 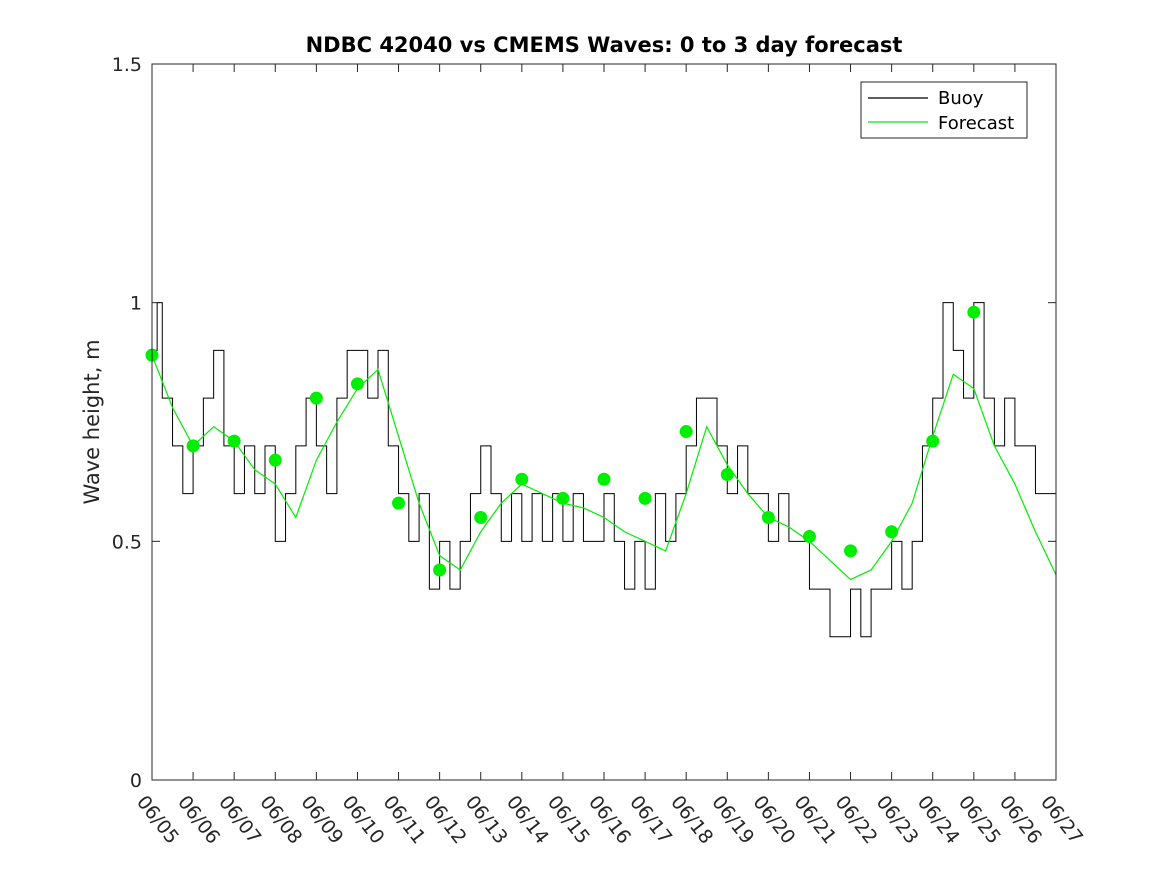 I want to click on legend: Buoy Forecast, so click(x=944, y=110).